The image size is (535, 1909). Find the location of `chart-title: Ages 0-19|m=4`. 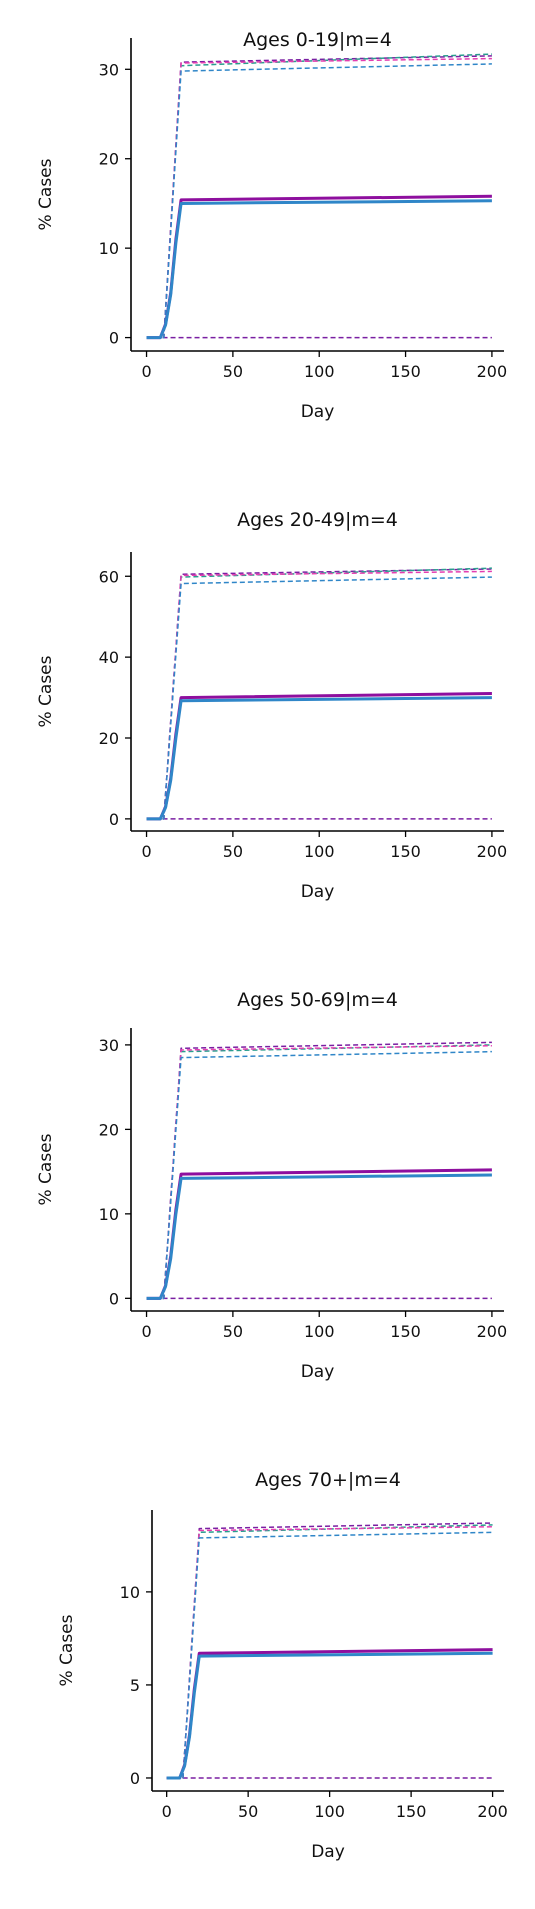

chart-title: Ages 0-19|m=4 is located at coordinates (317, 40).